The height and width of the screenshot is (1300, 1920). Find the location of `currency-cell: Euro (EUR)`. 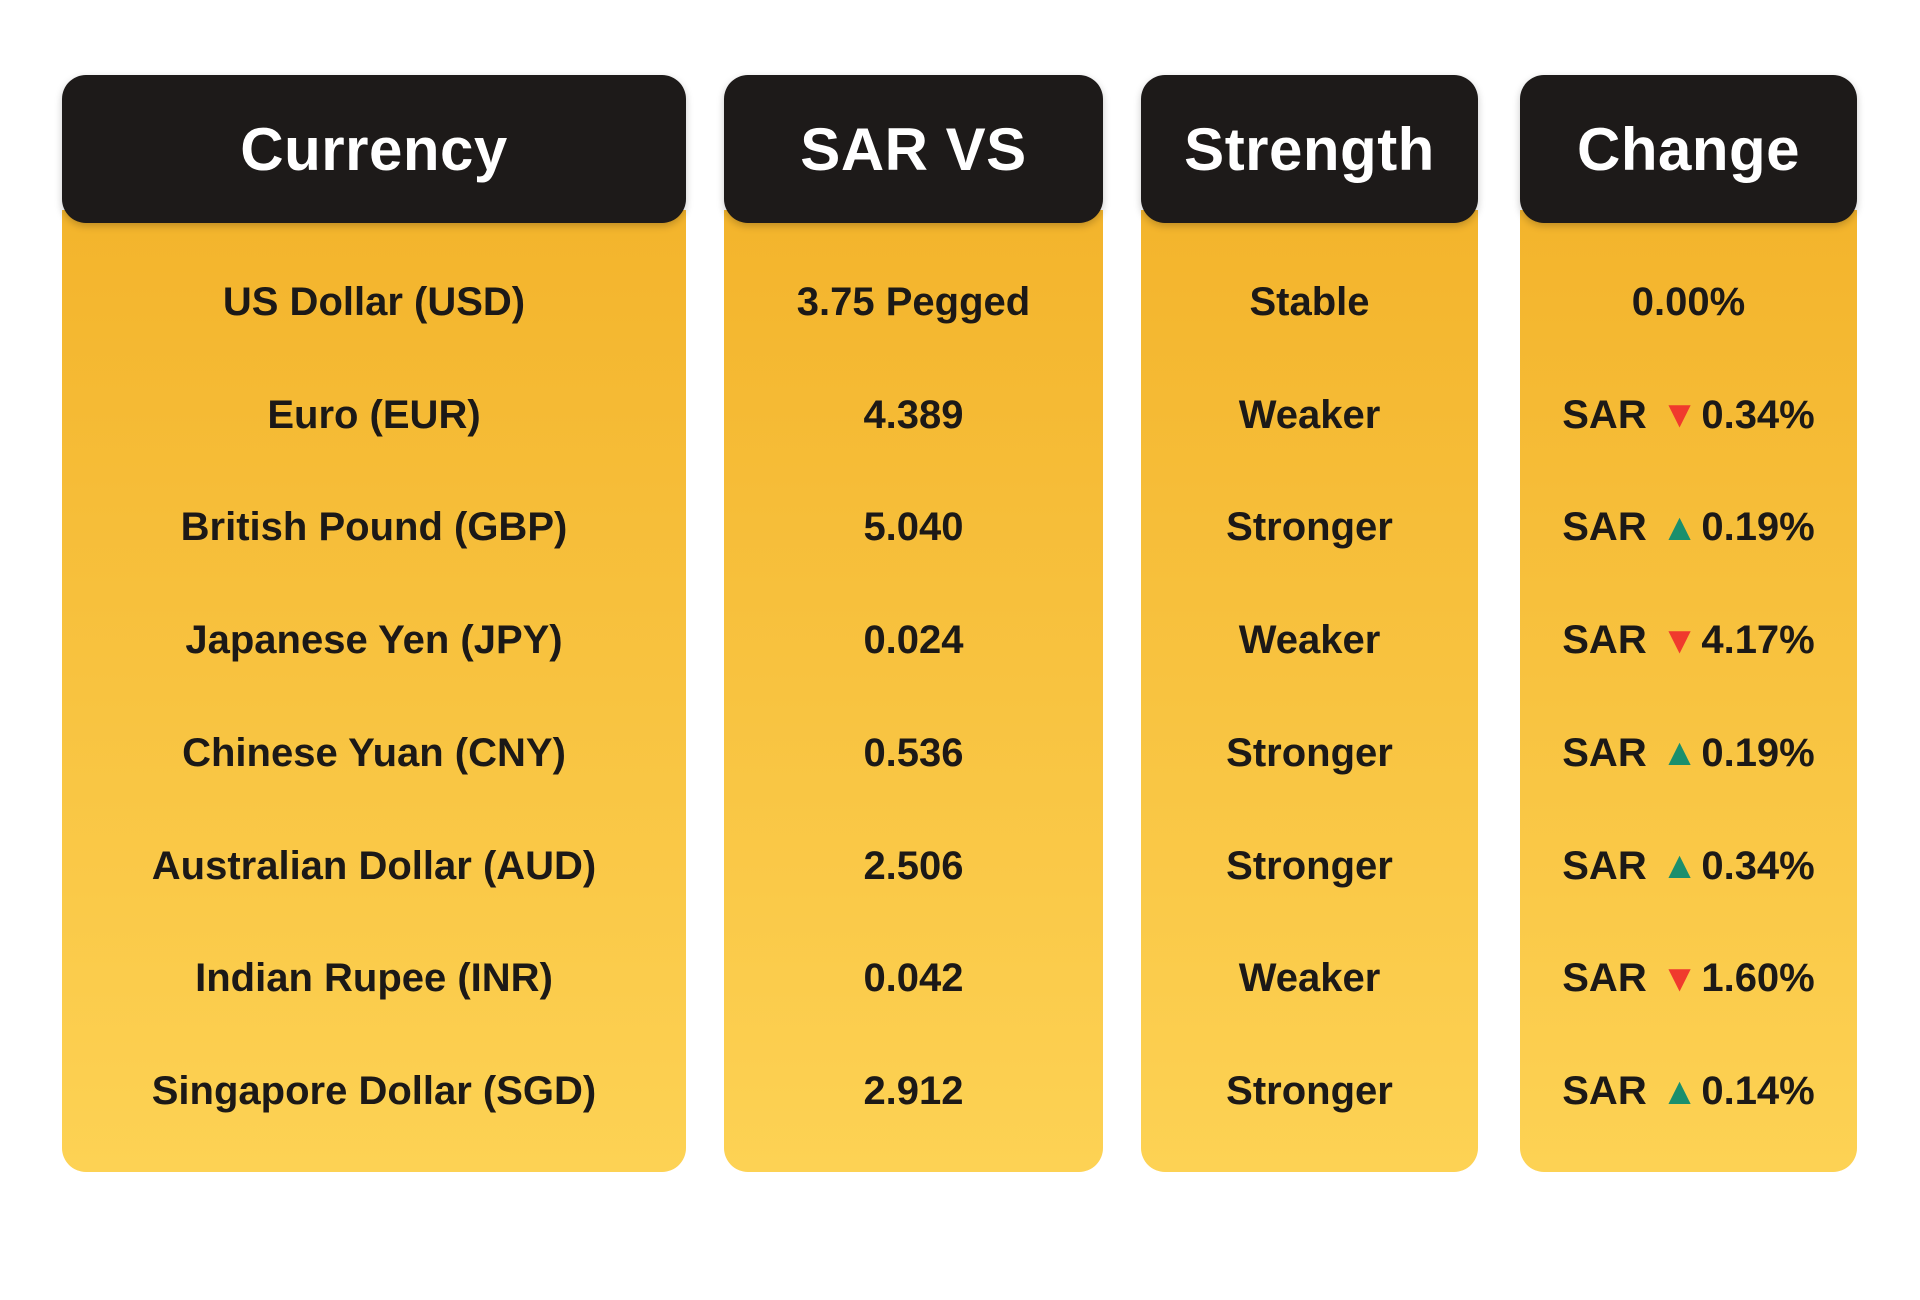

currency-cell: Euro (EUR) is located at coordinates (374, 414).